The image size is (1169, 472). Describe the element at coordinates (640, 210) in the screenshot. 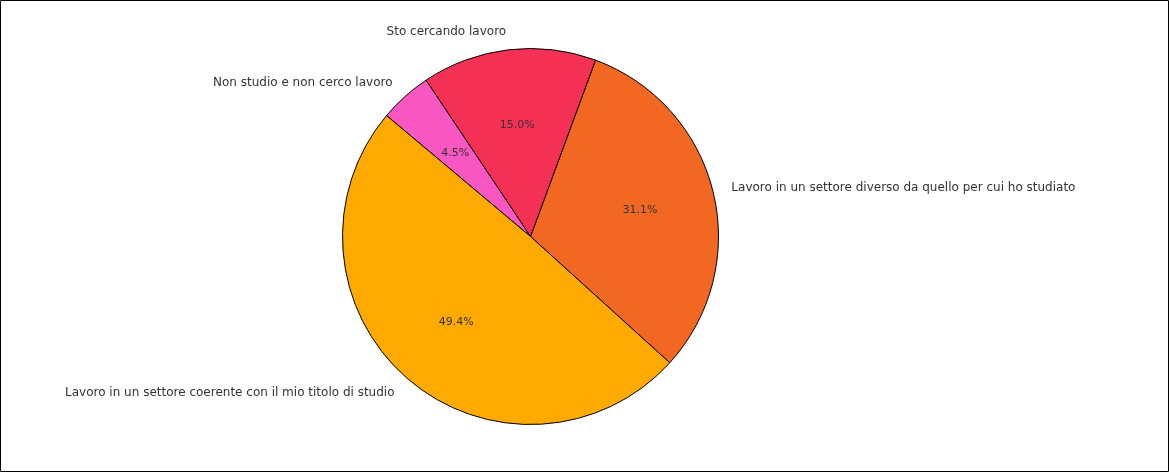

I see `data-label: 31.1%` at that location.